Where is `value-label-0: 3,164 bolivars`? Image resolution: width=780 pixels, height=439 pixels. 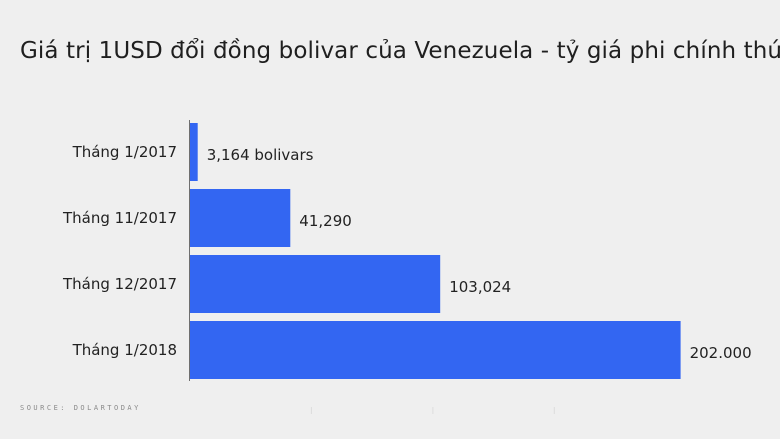 value-label-0: 3,164 bolivars is located at coordinates (260, 155).